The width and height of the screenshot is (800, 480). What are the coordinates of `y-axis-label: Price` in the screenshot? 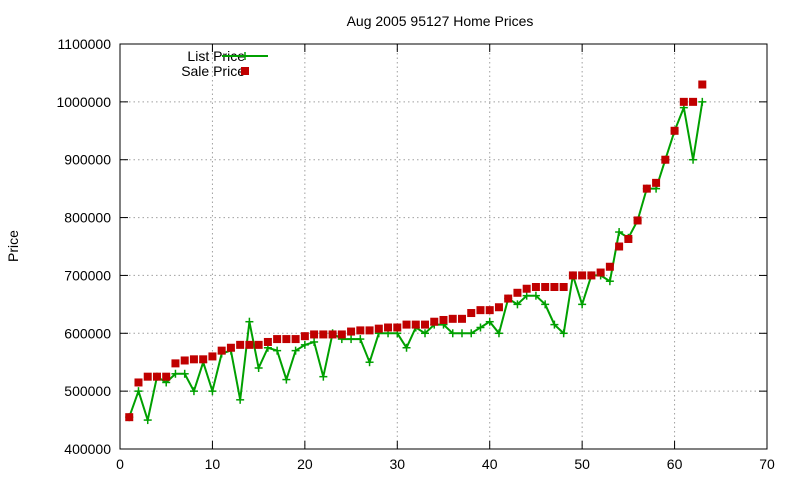 It's located at (13, 246).